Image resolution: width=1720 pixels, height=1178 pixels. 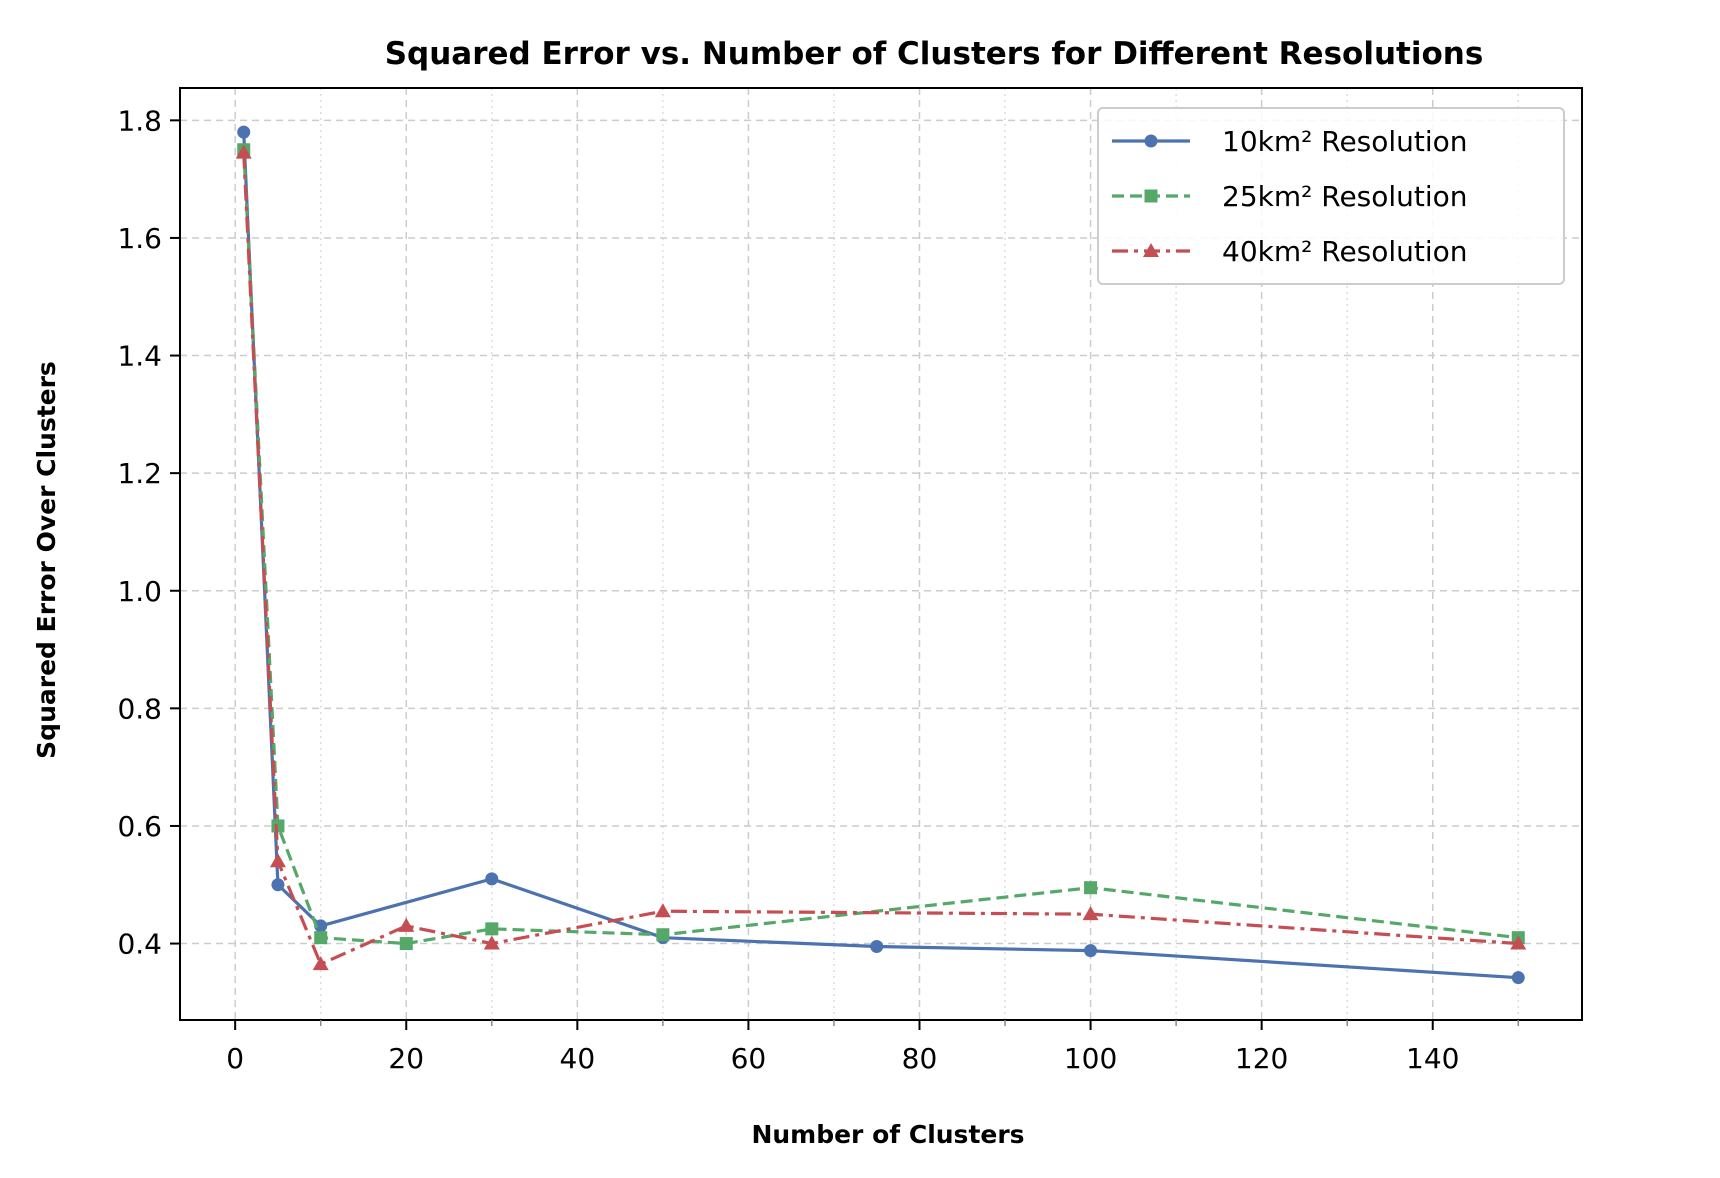 I want to click on y-tick-label: 1.0, so click(x=139, y=591).